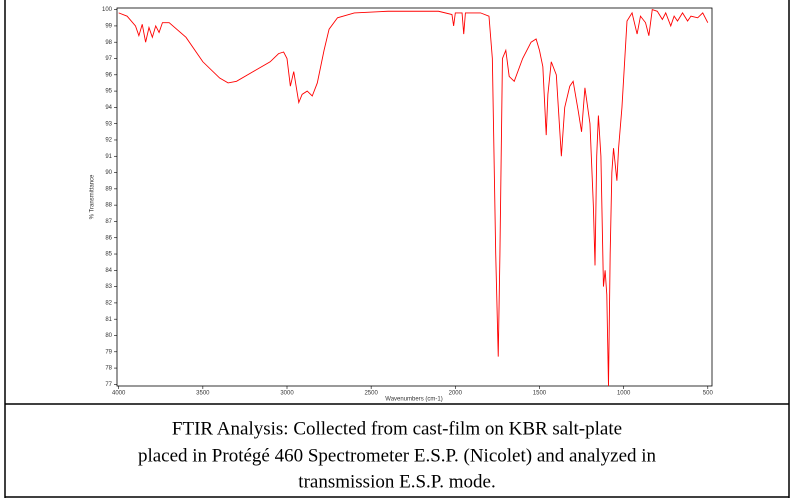 The width and height of the screenshot is (793, 500). Describe the element at coordinates (108, 27) in the screenshot. I see `y-tick-label: 99` at that location.